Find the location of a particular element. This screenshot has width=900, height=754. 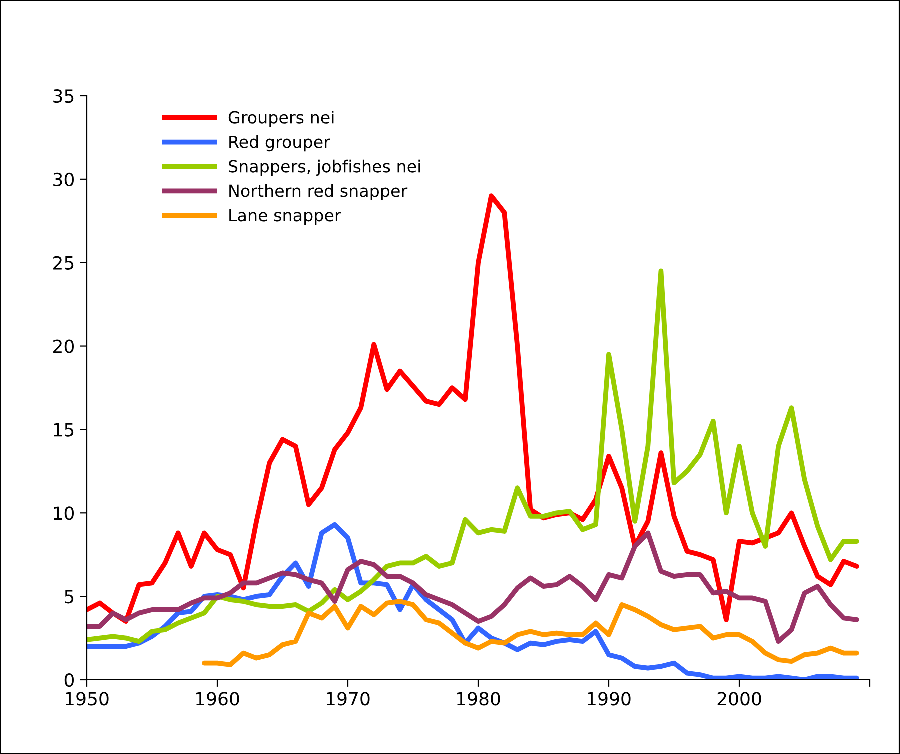

y-tick-label: 20 is located at coordinates (64, 347).